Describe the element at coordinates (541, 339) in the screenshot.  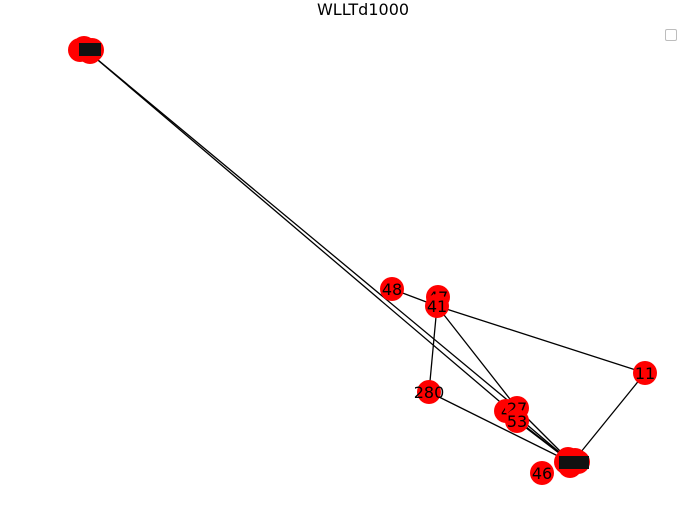
I see `edge-n41-n11` at that location.